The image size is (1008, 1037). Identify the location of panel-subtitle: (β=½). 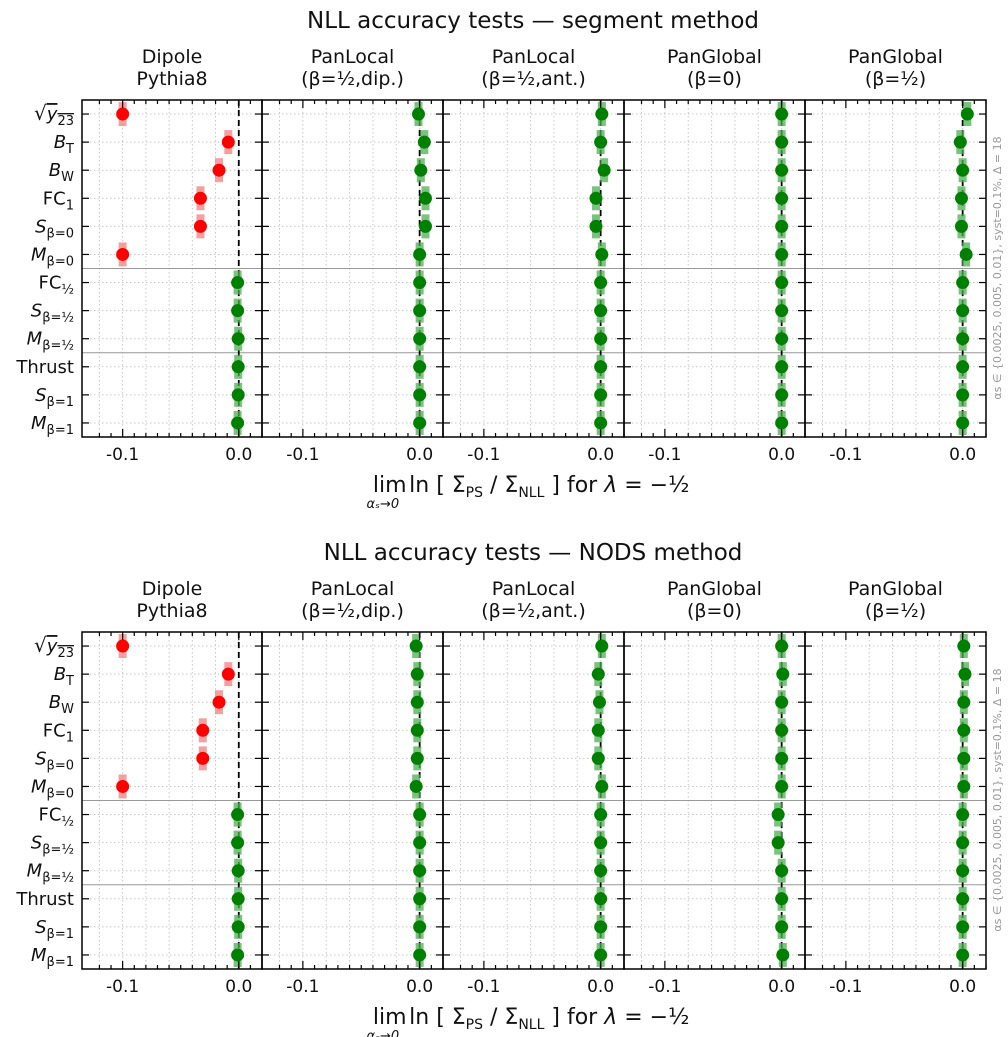
(895, 79).